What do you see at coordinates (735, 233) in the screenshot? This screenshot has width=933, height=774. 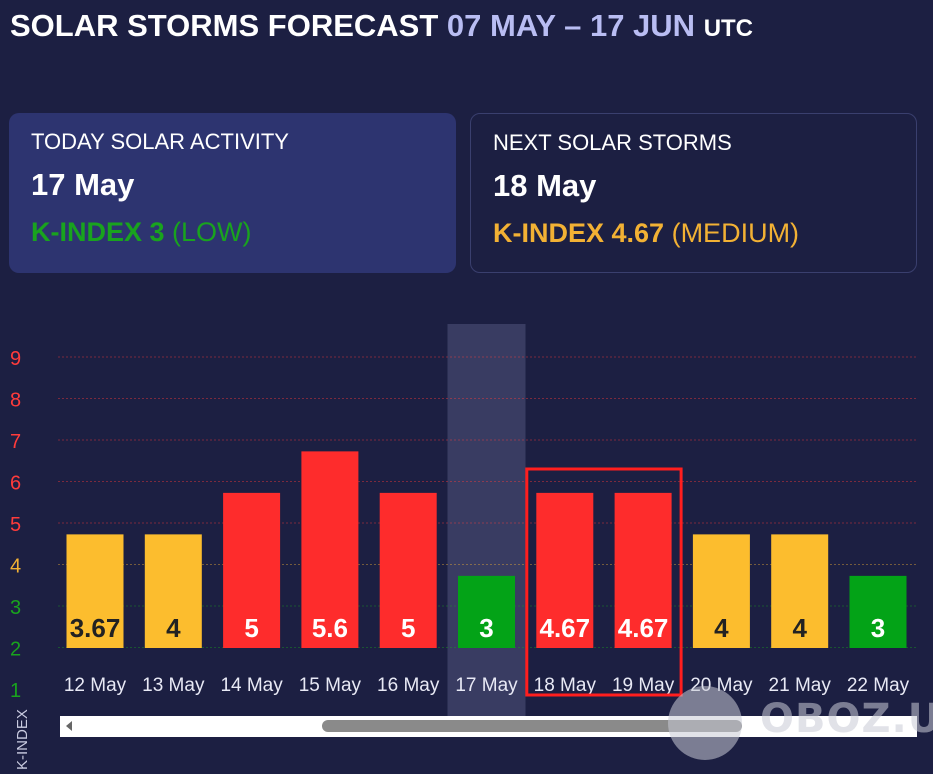 I see `next-kindex-level: (MEDIUM)` at bounding box center [735, 233].